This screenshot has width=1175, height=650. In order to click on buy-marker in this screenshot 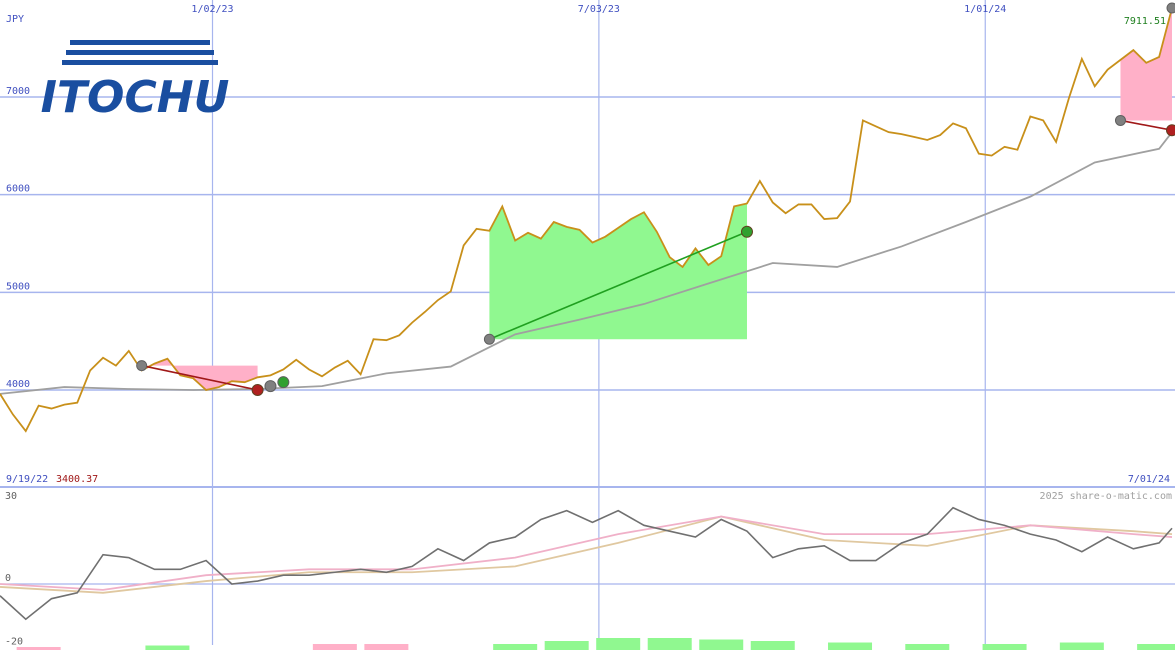, I will do `click(283, 382)`.